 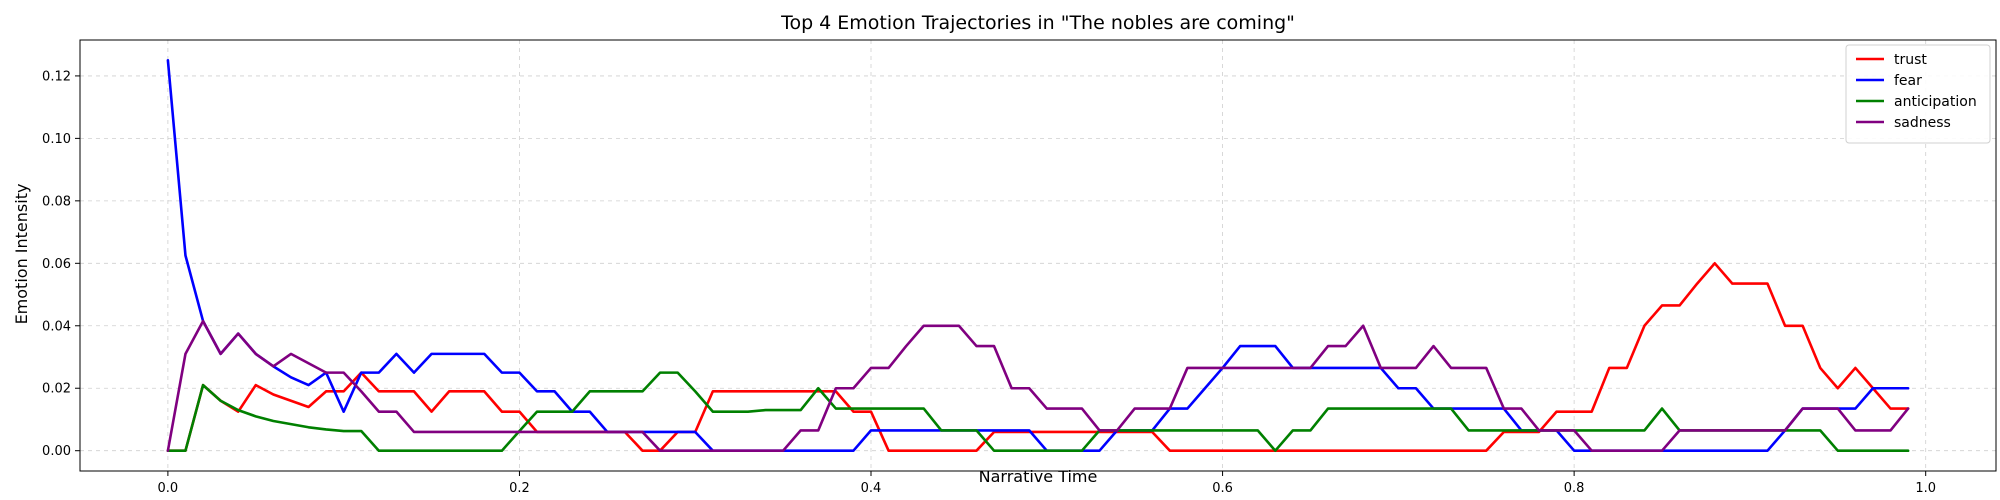 I want to click on legend-label-trust: trust, so click(x=1910, y=60).